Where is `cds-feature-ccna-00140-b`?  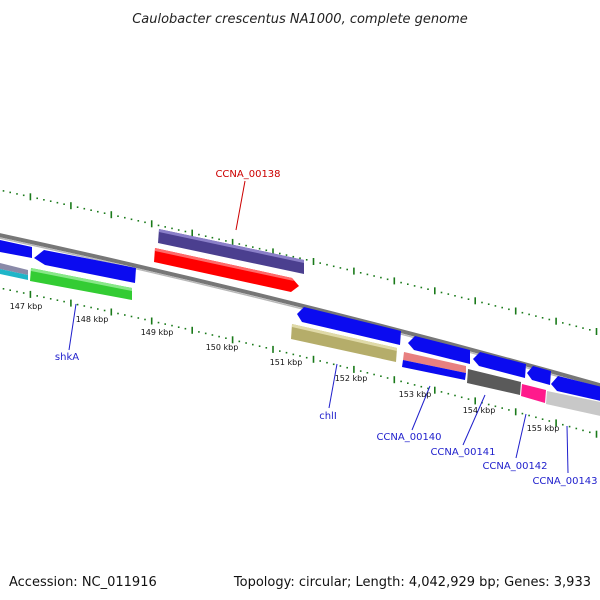
cds-feature-ccna-00140-b is located at coordinates (434, 370).